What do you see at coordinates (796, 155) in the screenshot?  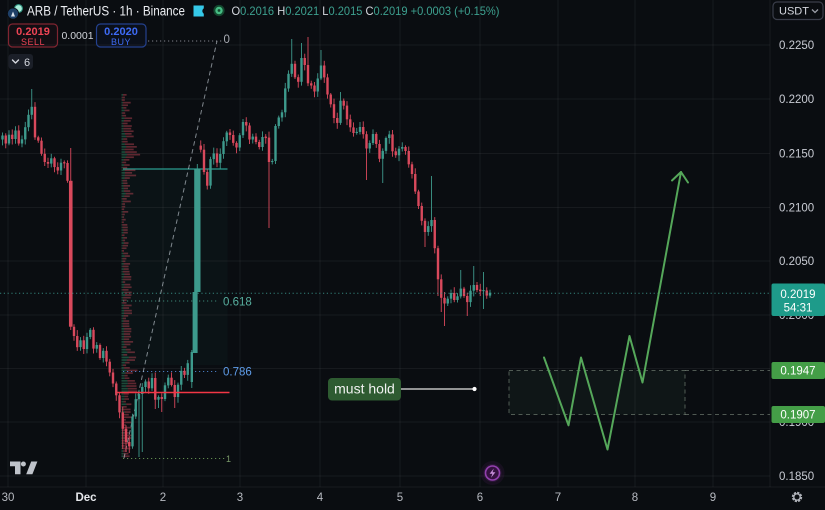 I see `svg-text: 0.2150` at bounding box center [796, 155].